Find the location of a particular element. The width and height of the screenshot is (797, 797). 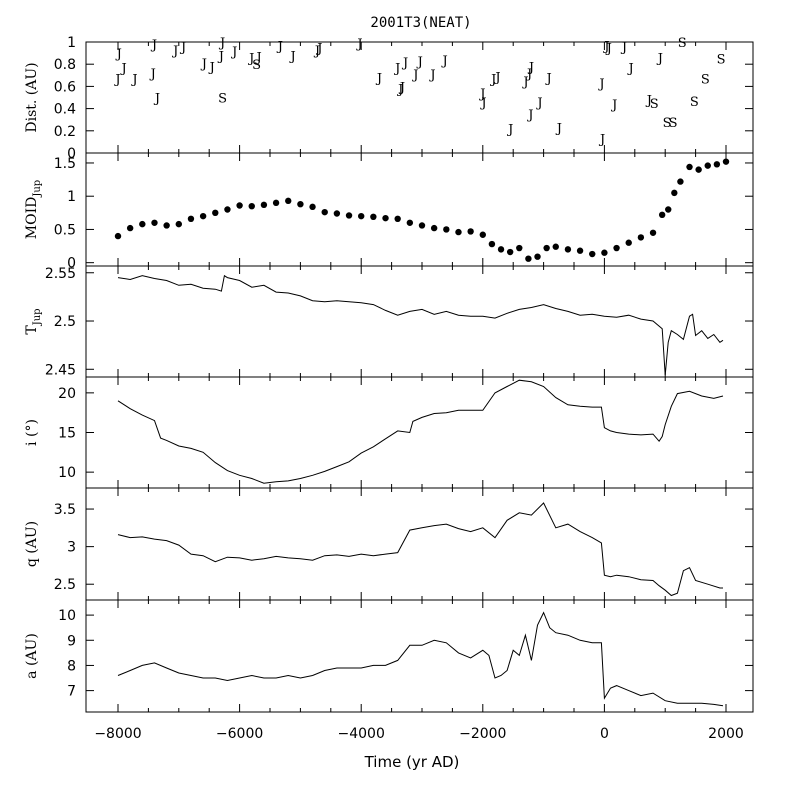

x-axis-label: Time (yr AD) is located at coordinates (412, 762).